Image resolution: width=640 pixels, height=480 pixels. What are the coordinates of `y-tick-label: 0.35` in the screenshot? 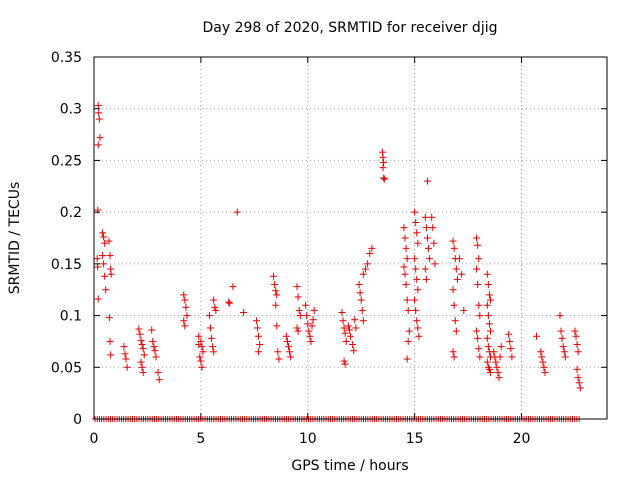 It's located at (66, 58).